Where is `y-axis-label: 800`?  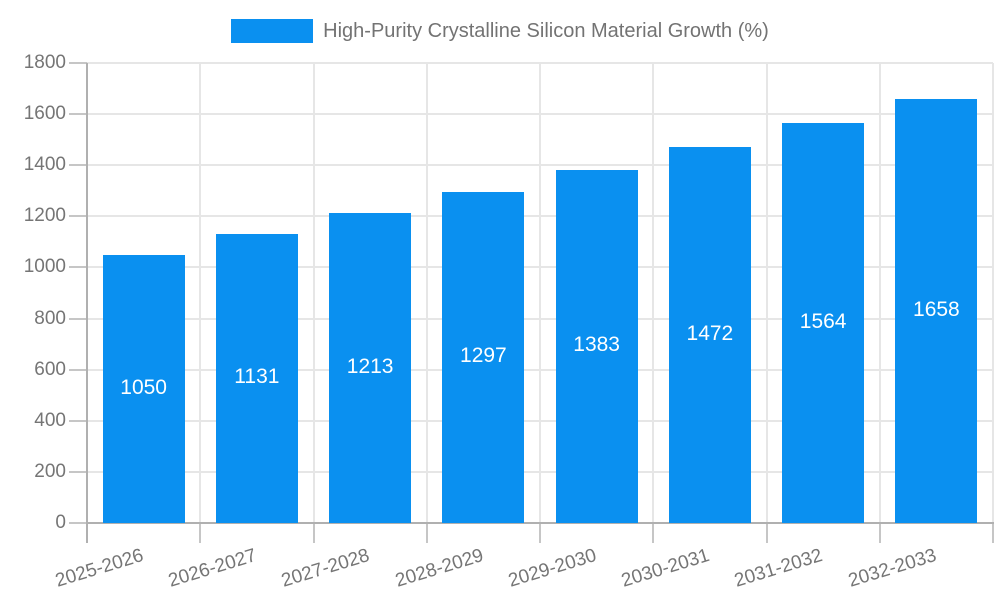 y-axis-label: 800 is located at coordinates (50, 318).